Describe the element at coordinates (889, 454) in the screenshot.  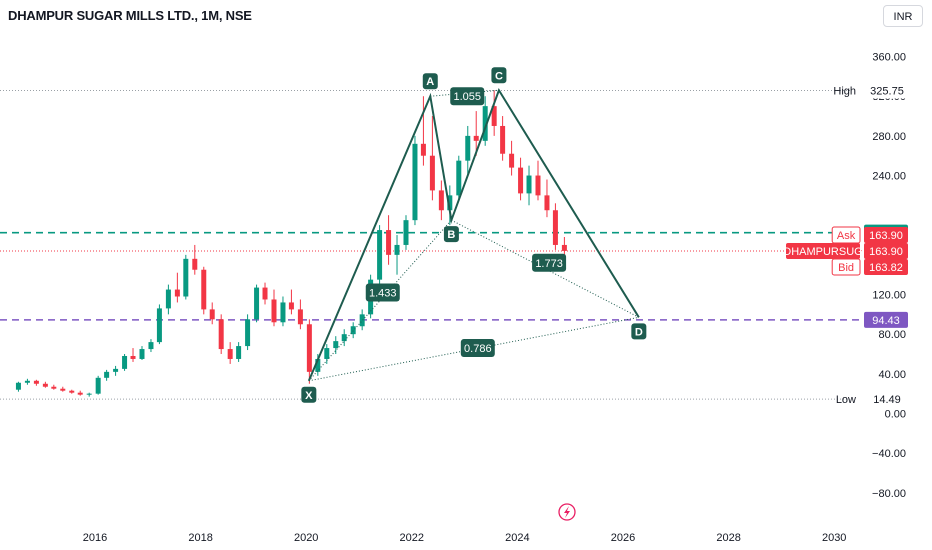
I see `y-tick-label: −40.00` at that location.